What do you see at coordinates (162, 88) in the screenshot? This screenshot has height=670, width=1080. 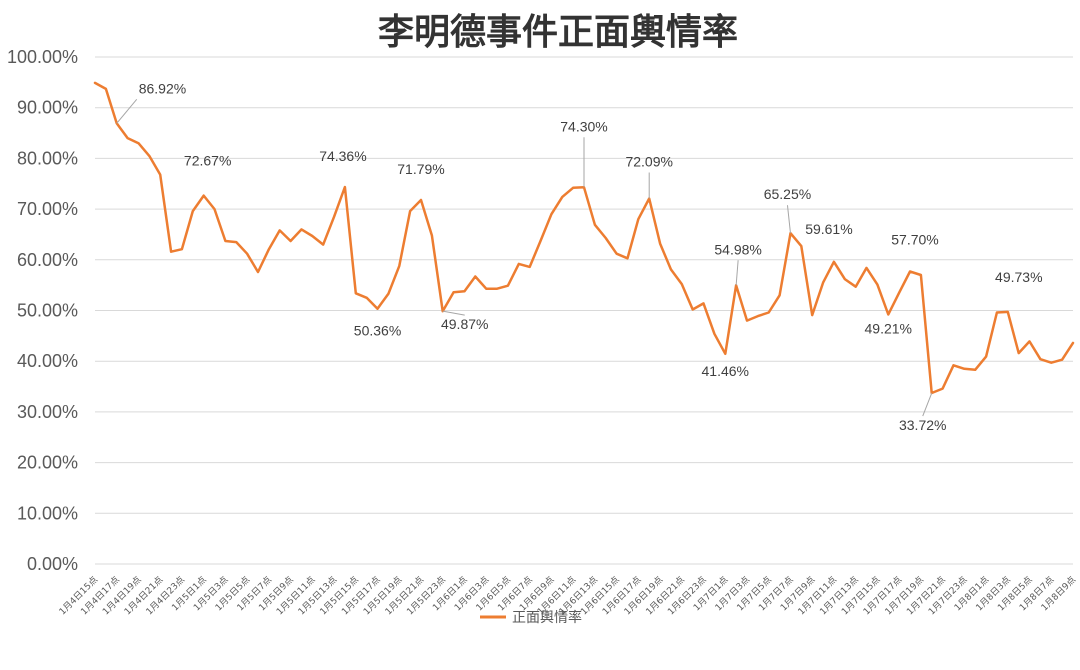 I see `data-label: 86.92%` at bounding box center [162, 88].